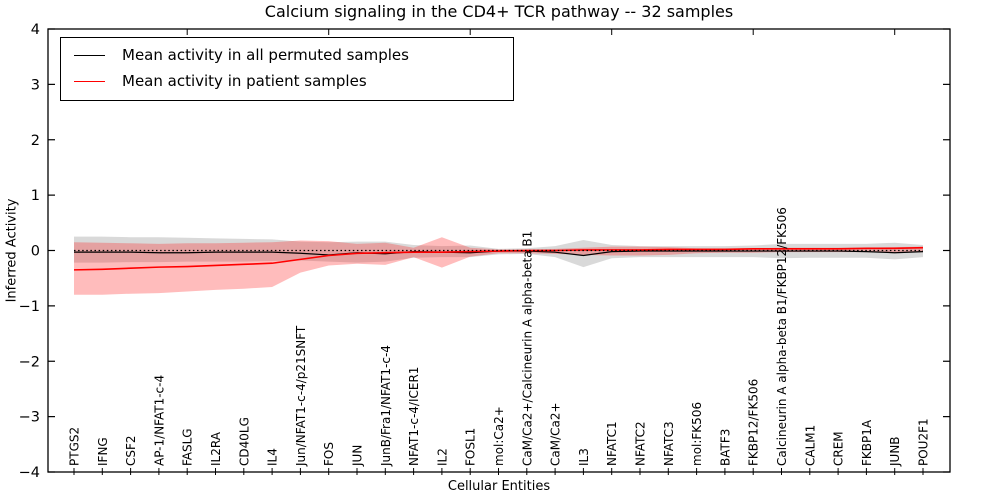 Image resolution: width=1000 pixels, height=500 pixels. I want to click on patient-line-swatch, so click(89, 81).